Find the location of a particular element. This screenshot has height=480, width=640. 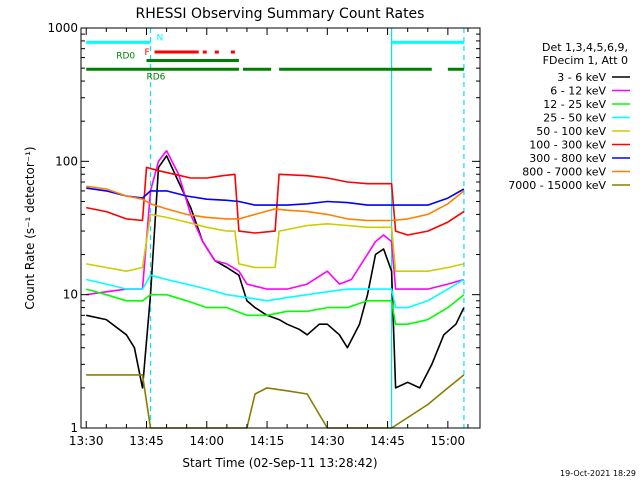

chart-title: RHESSI Observing Summary Count Rates is located at coordinates (280, 14).